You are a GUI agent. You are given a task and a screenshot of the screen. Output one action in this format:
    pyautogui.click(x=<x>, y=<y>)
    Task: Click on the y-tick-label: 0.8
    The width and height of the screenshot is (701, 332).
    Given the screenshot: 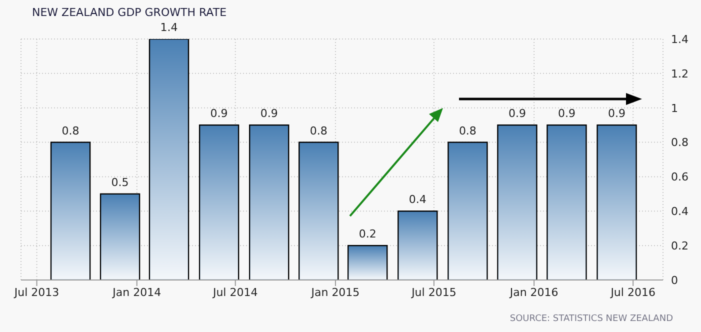 What is the action you would take?
    pyautogui.click(x=679, y=143)
    